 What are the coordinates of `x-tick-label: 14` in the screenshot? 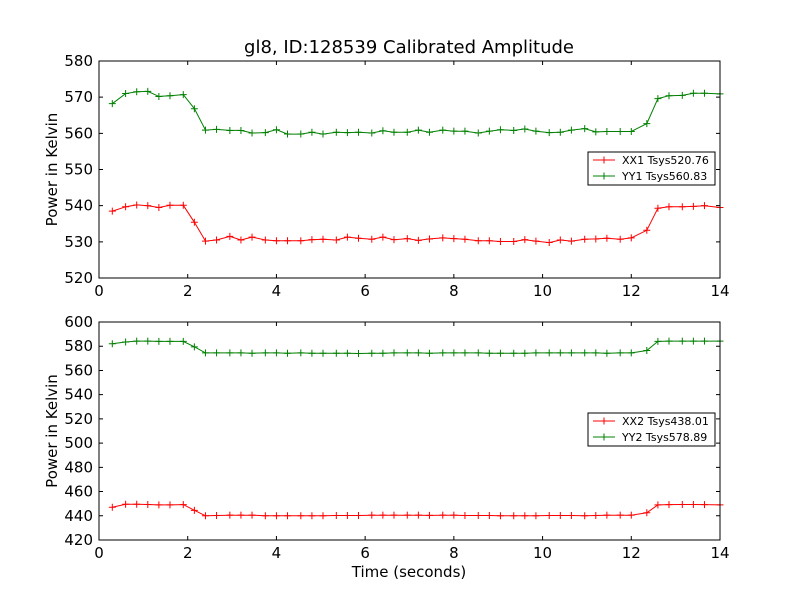 It's located at (719, 553).